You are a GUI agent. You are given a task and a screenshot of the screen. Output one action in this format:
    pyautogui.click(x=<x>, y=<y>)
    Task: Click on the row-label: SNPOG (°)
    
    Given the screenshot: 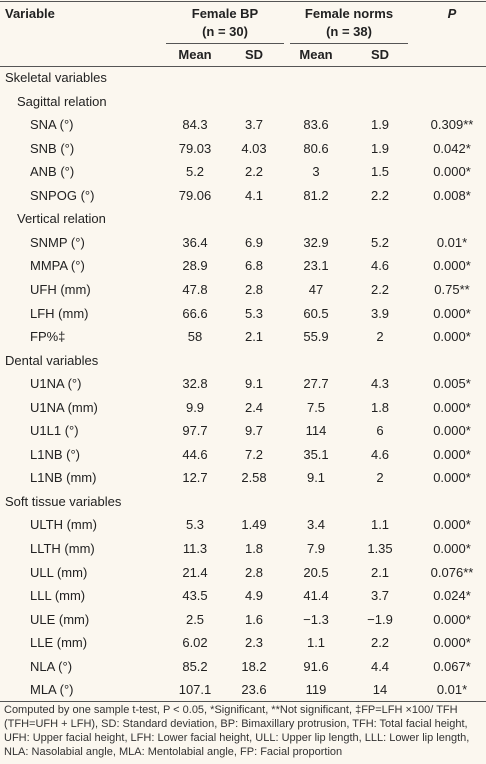 What is the action you would take?
    pyautogui.click(x=62, y=195)
    